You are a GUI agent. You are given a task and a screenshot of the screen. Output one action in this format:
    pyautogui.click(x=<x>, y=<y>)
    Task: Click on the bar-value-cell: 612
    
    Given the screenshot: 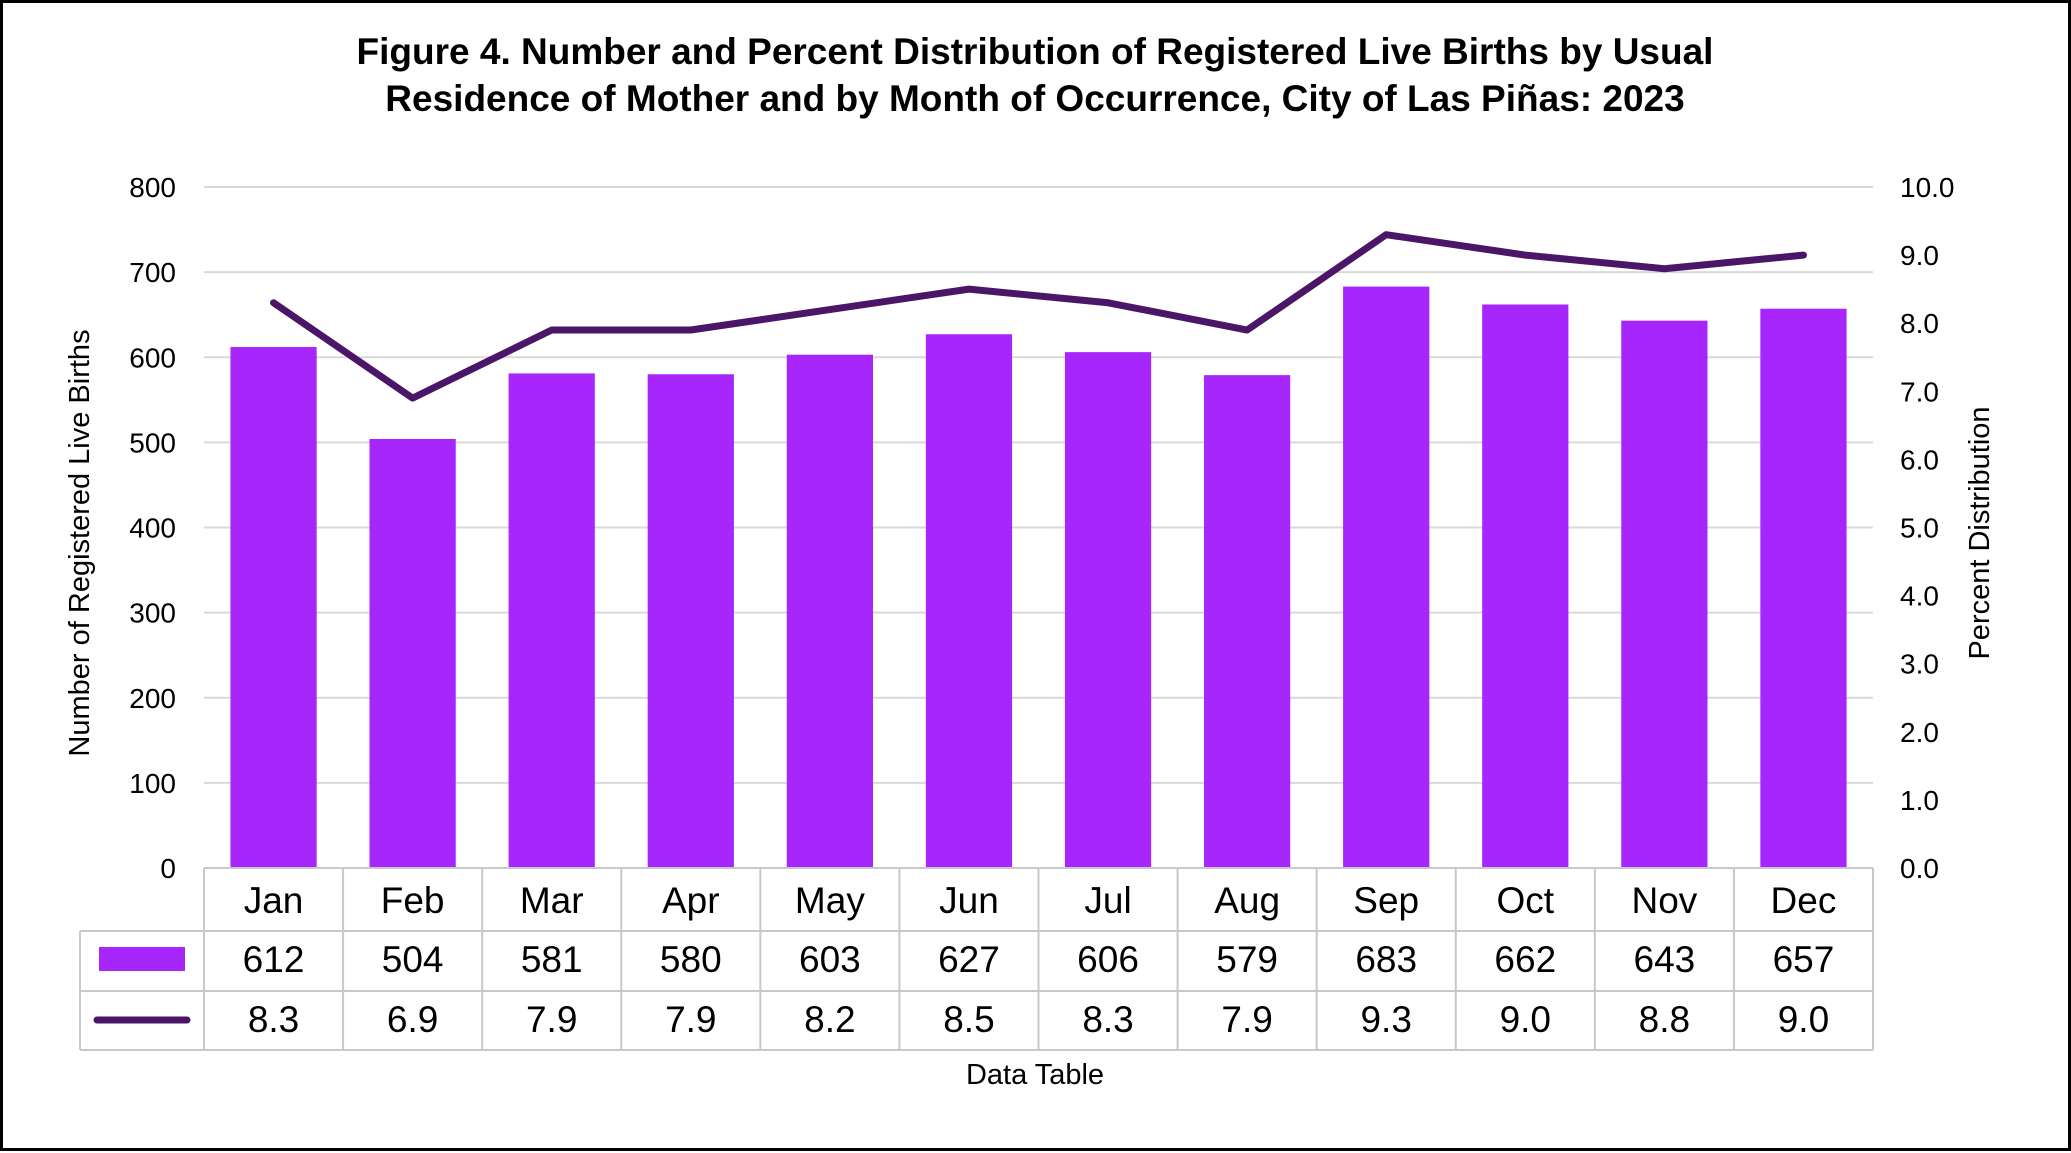 What is the action you would take?
    pyautogui.click(x=274, y=959)
    